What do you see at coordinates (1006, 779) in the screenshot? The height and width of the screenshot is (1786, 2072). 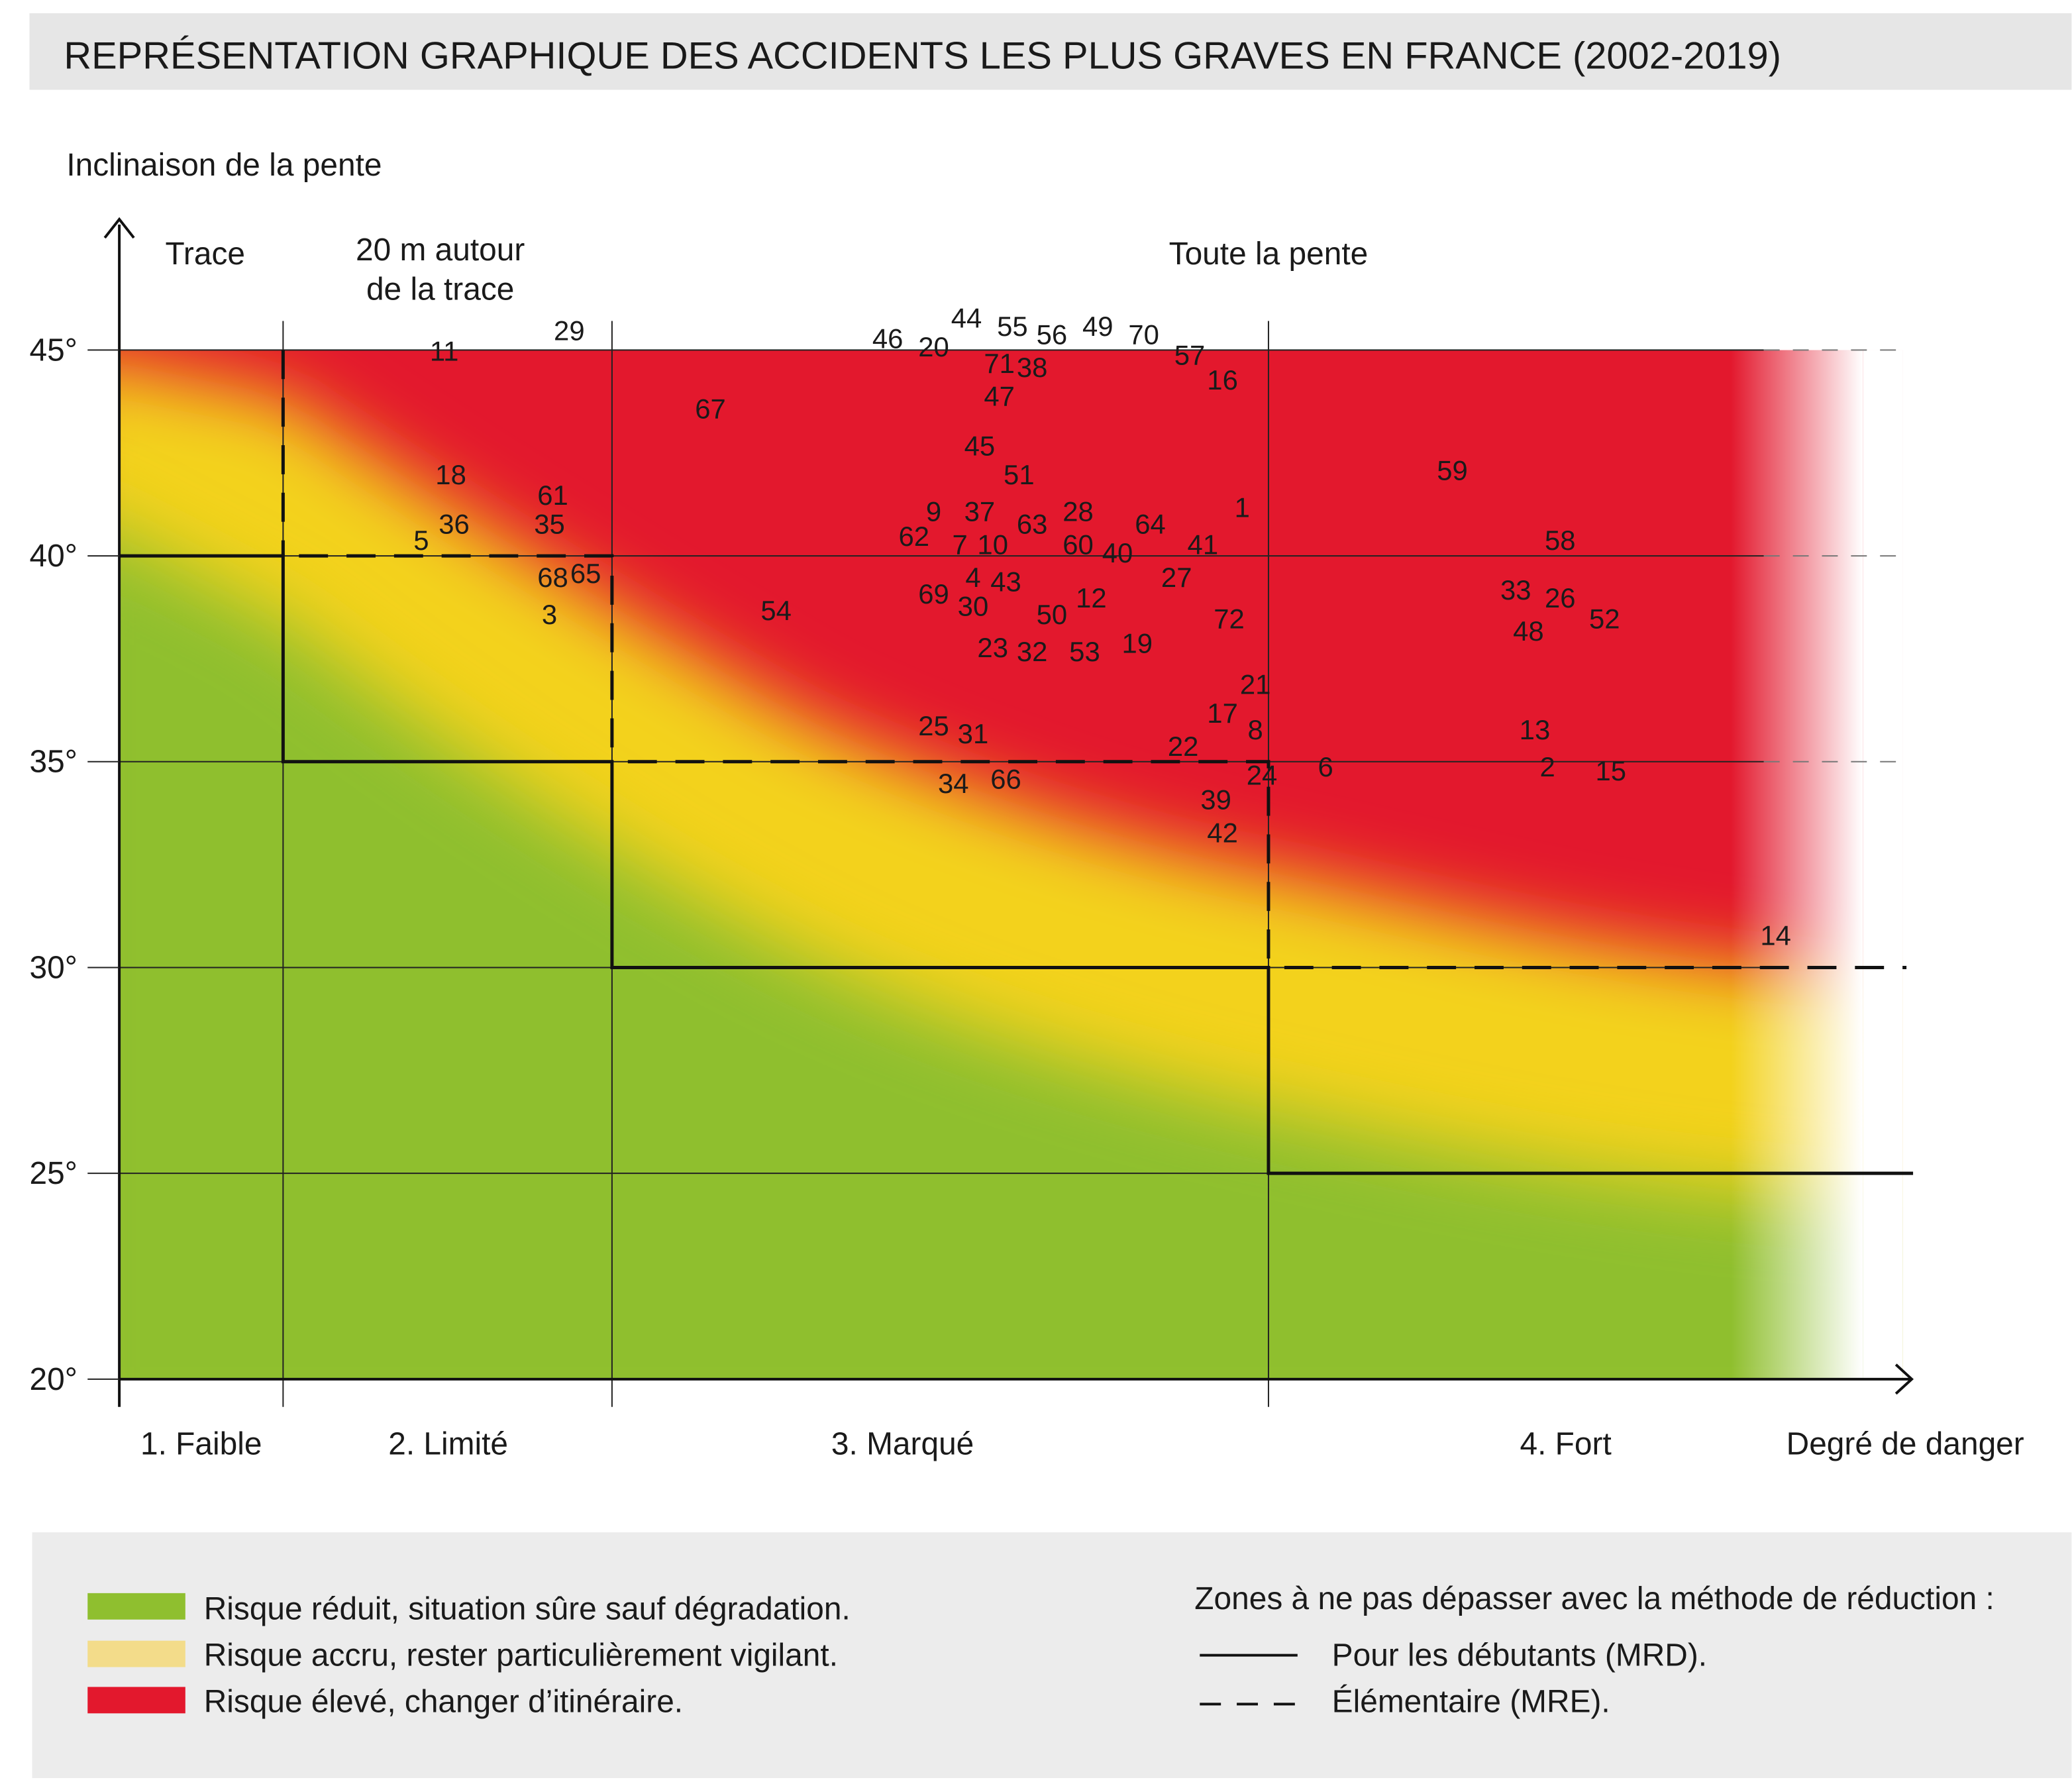 I see `accident-point-66: 66` at bounding box center [1006, 779].